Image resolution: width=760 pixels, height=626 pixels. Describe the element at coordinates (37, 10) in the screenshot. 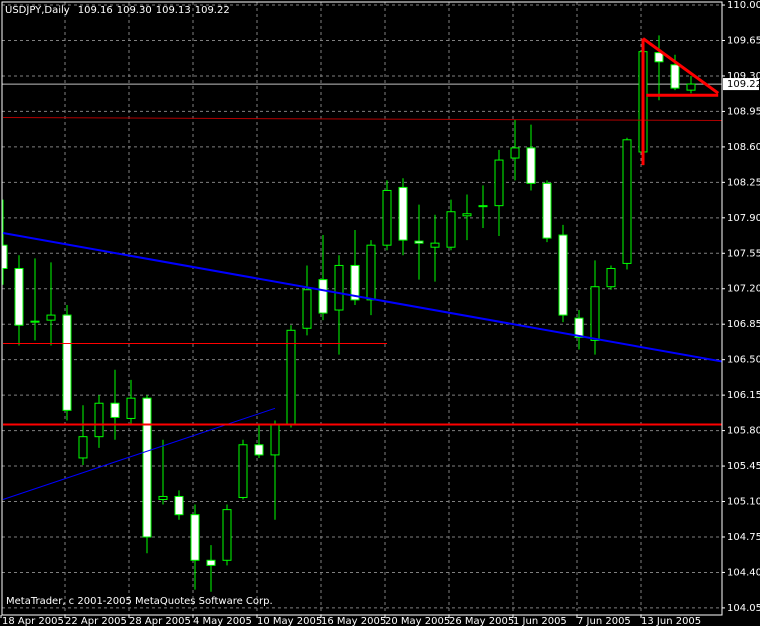

I see `symbol: USDJPY,Daily` at that location.